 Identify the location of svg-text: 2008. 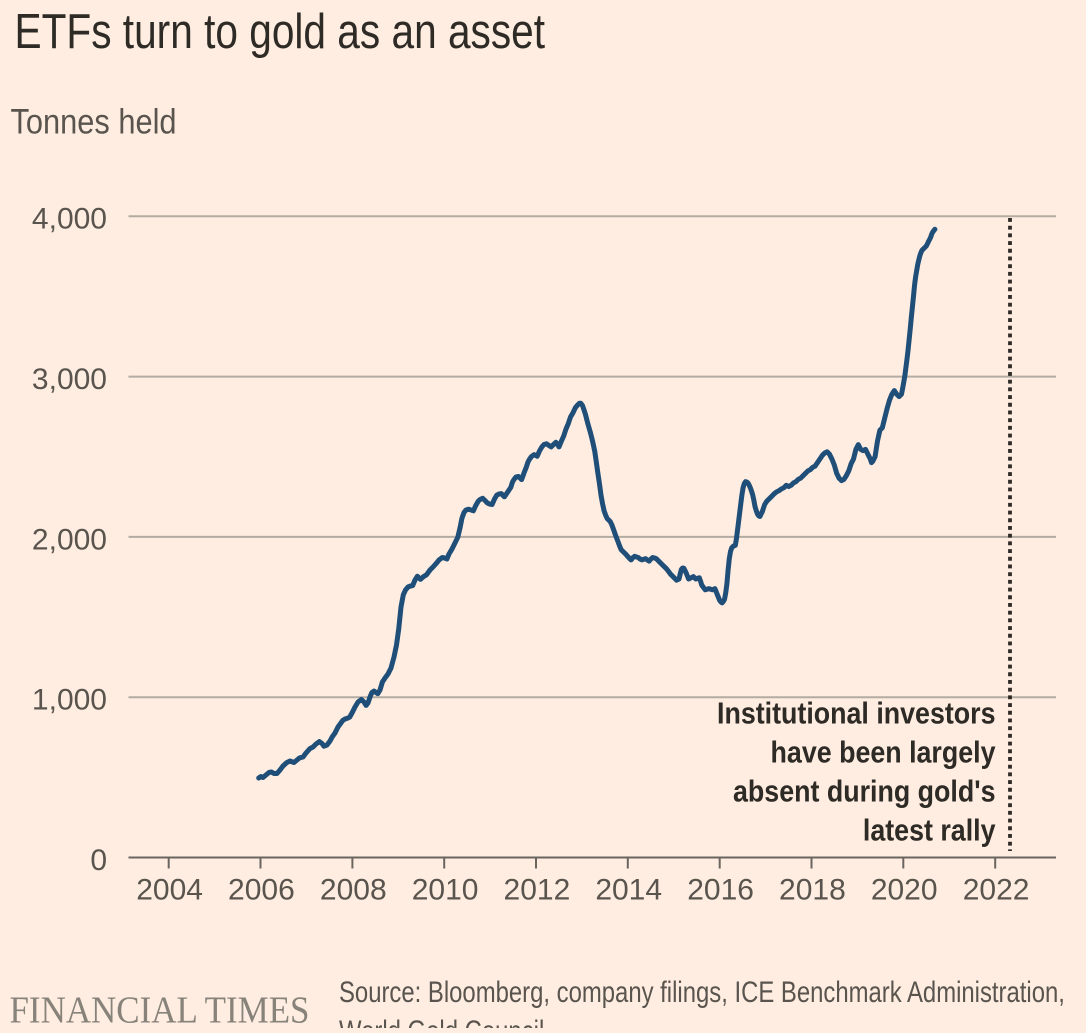
(353, 890).